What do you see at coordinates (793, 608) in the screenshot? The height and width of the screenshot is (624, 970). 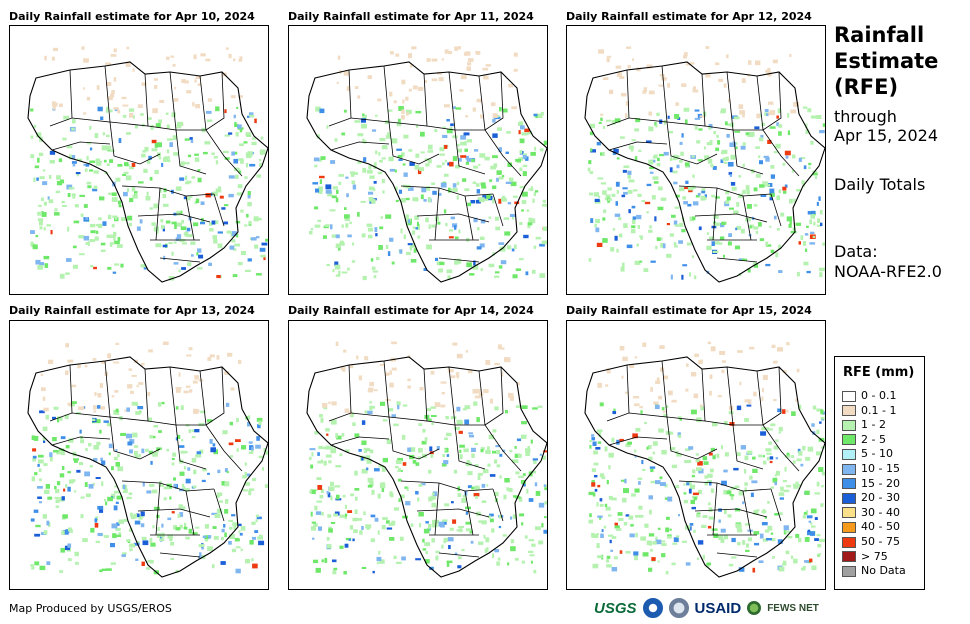 I see `fews-net-logo: FEWS NET` at bounding box center [793, 608].